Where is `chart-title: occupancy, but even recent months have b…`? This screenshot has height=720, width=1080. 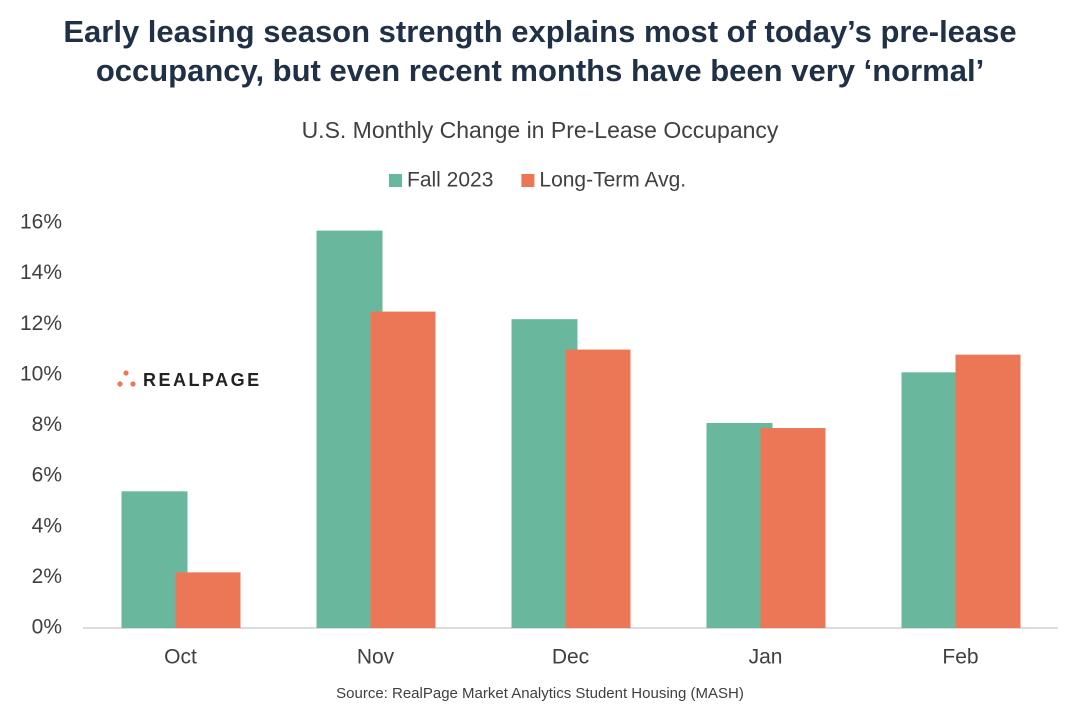
chart-title: occupancy, but even recent months have b… is located at coordinates (540, 70).